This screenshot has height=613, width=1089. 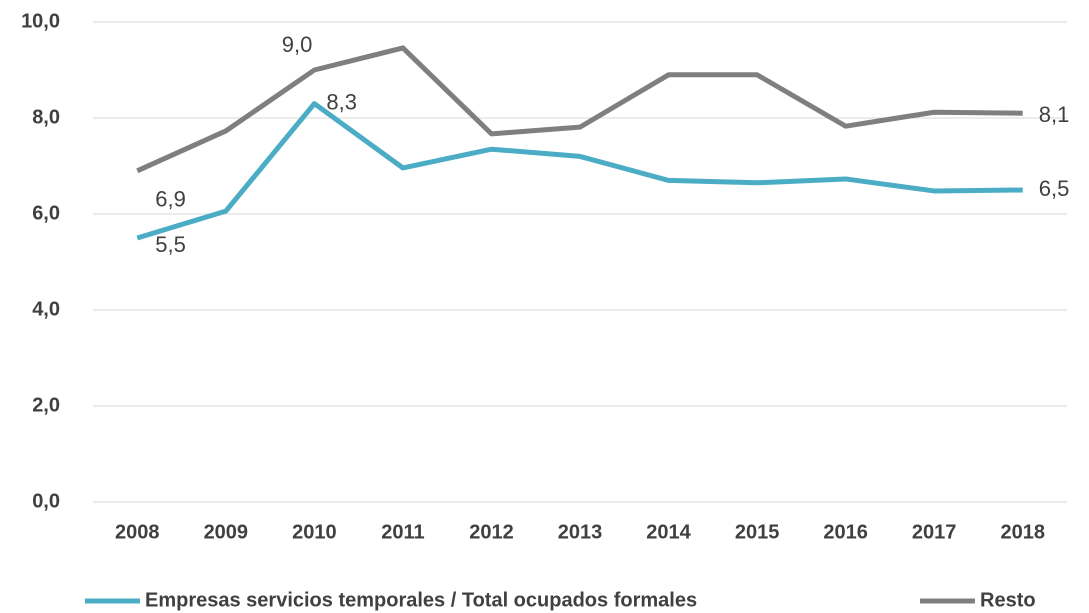 What do you see at coordinates (40, 21) in the screenshot?
I see `y-tick-label: 10,0` at bounding box center [40, 21].